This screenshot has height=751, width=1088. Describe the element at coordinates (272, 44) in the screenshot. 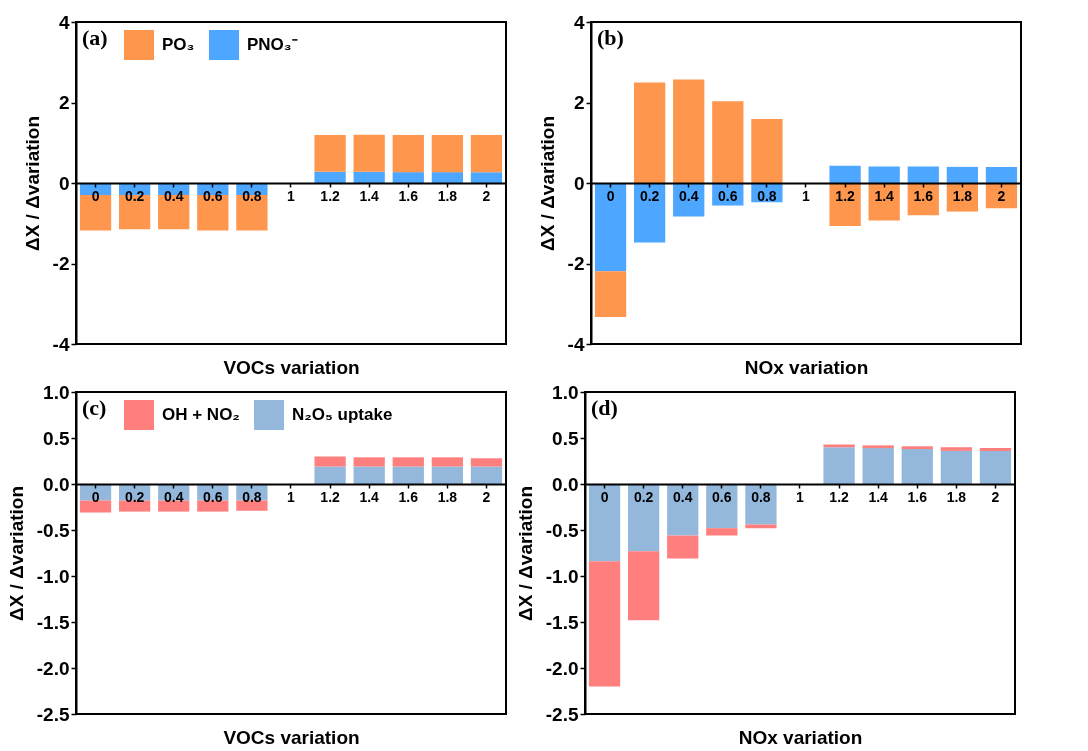

I see `legend-label: PNO₃⁻` at that location.